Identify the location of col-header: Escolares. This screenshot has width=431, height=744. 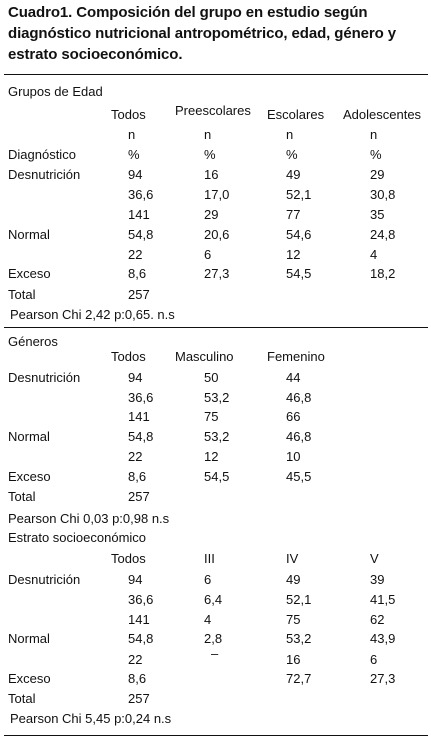
(296, 114).